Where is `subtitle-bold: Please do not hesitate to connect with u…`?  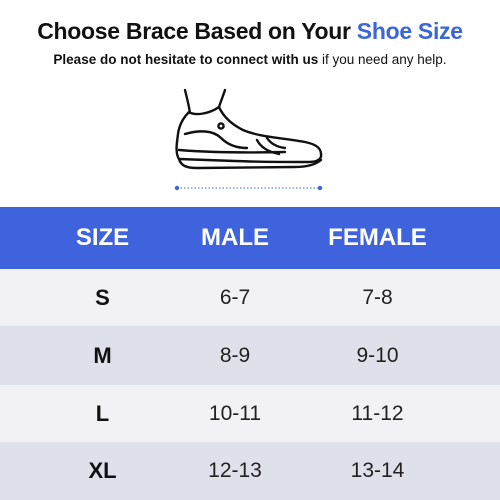 subtitle-bold: Please do not hesitate to connect with u… is located at coordinates (186, 59).